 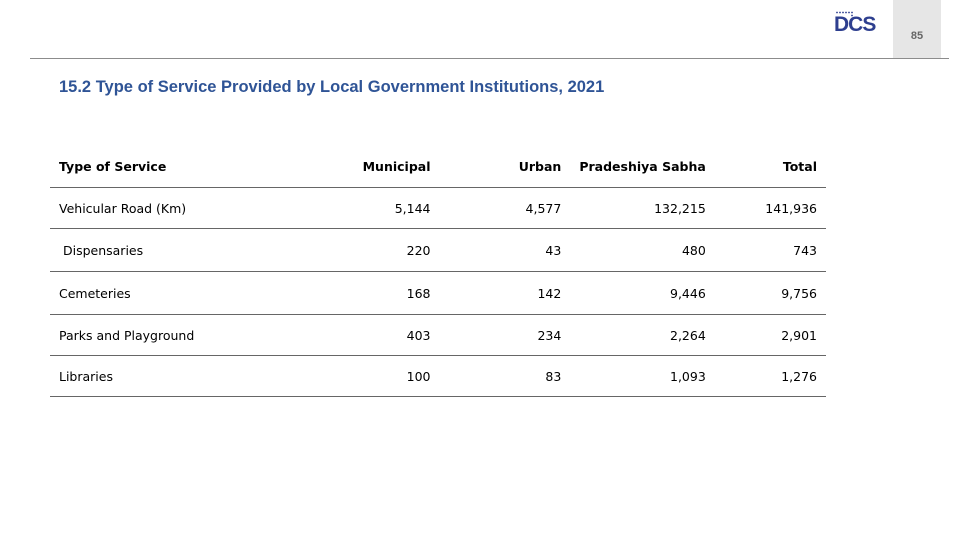 What do you see at coordinates (642, 250) in the screenshot?
I see `cell-pradeshiya-sabha: 480` at bounding box center [642, 250].